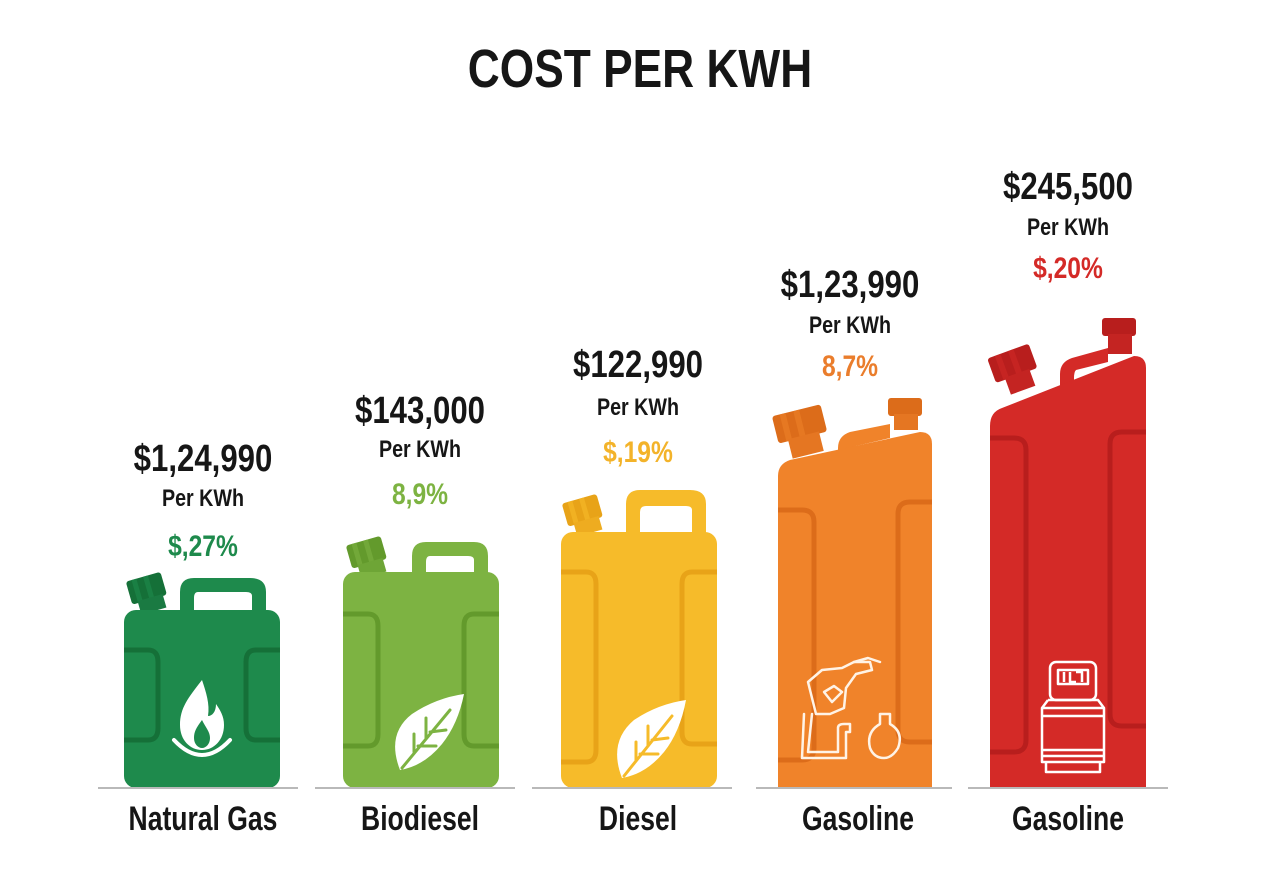 The height and width of the screenshot is (896, 1280). What do you see at coordinates (638, 819) in the screenshot?
I see `category-label: Diesel` at bounding box center [638, 819].